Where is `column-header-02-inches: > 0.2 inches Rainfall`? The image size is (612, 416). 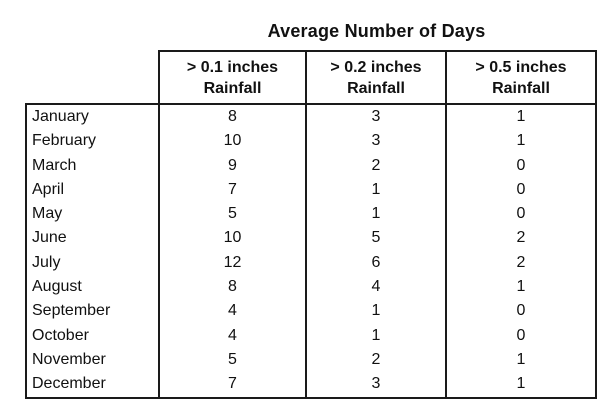
column-header-02-inches: > 0.2 inches Rainfall is located at coordinates (376, 77).